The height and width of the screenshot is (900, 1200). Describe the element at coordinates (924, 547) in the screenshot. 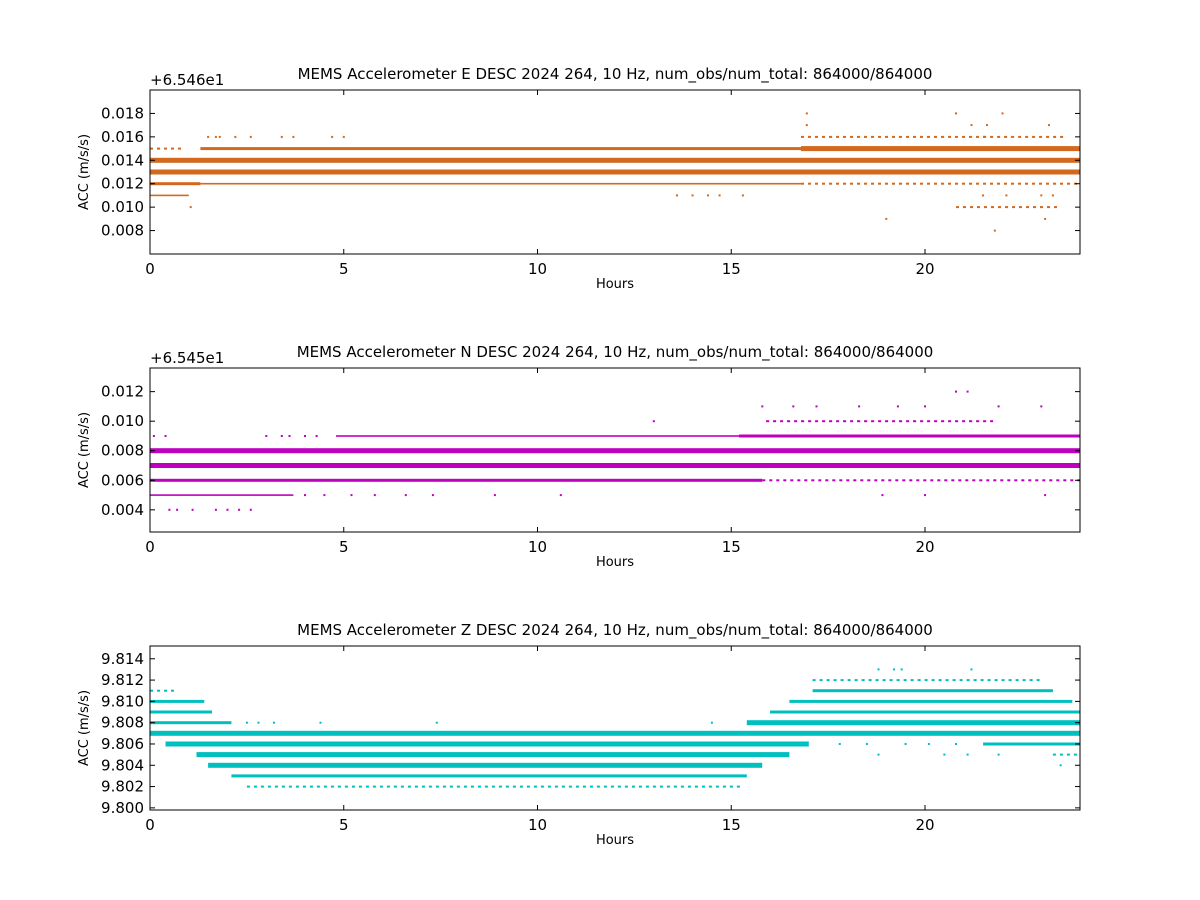

I see `x-tick-label: 20` at that location.